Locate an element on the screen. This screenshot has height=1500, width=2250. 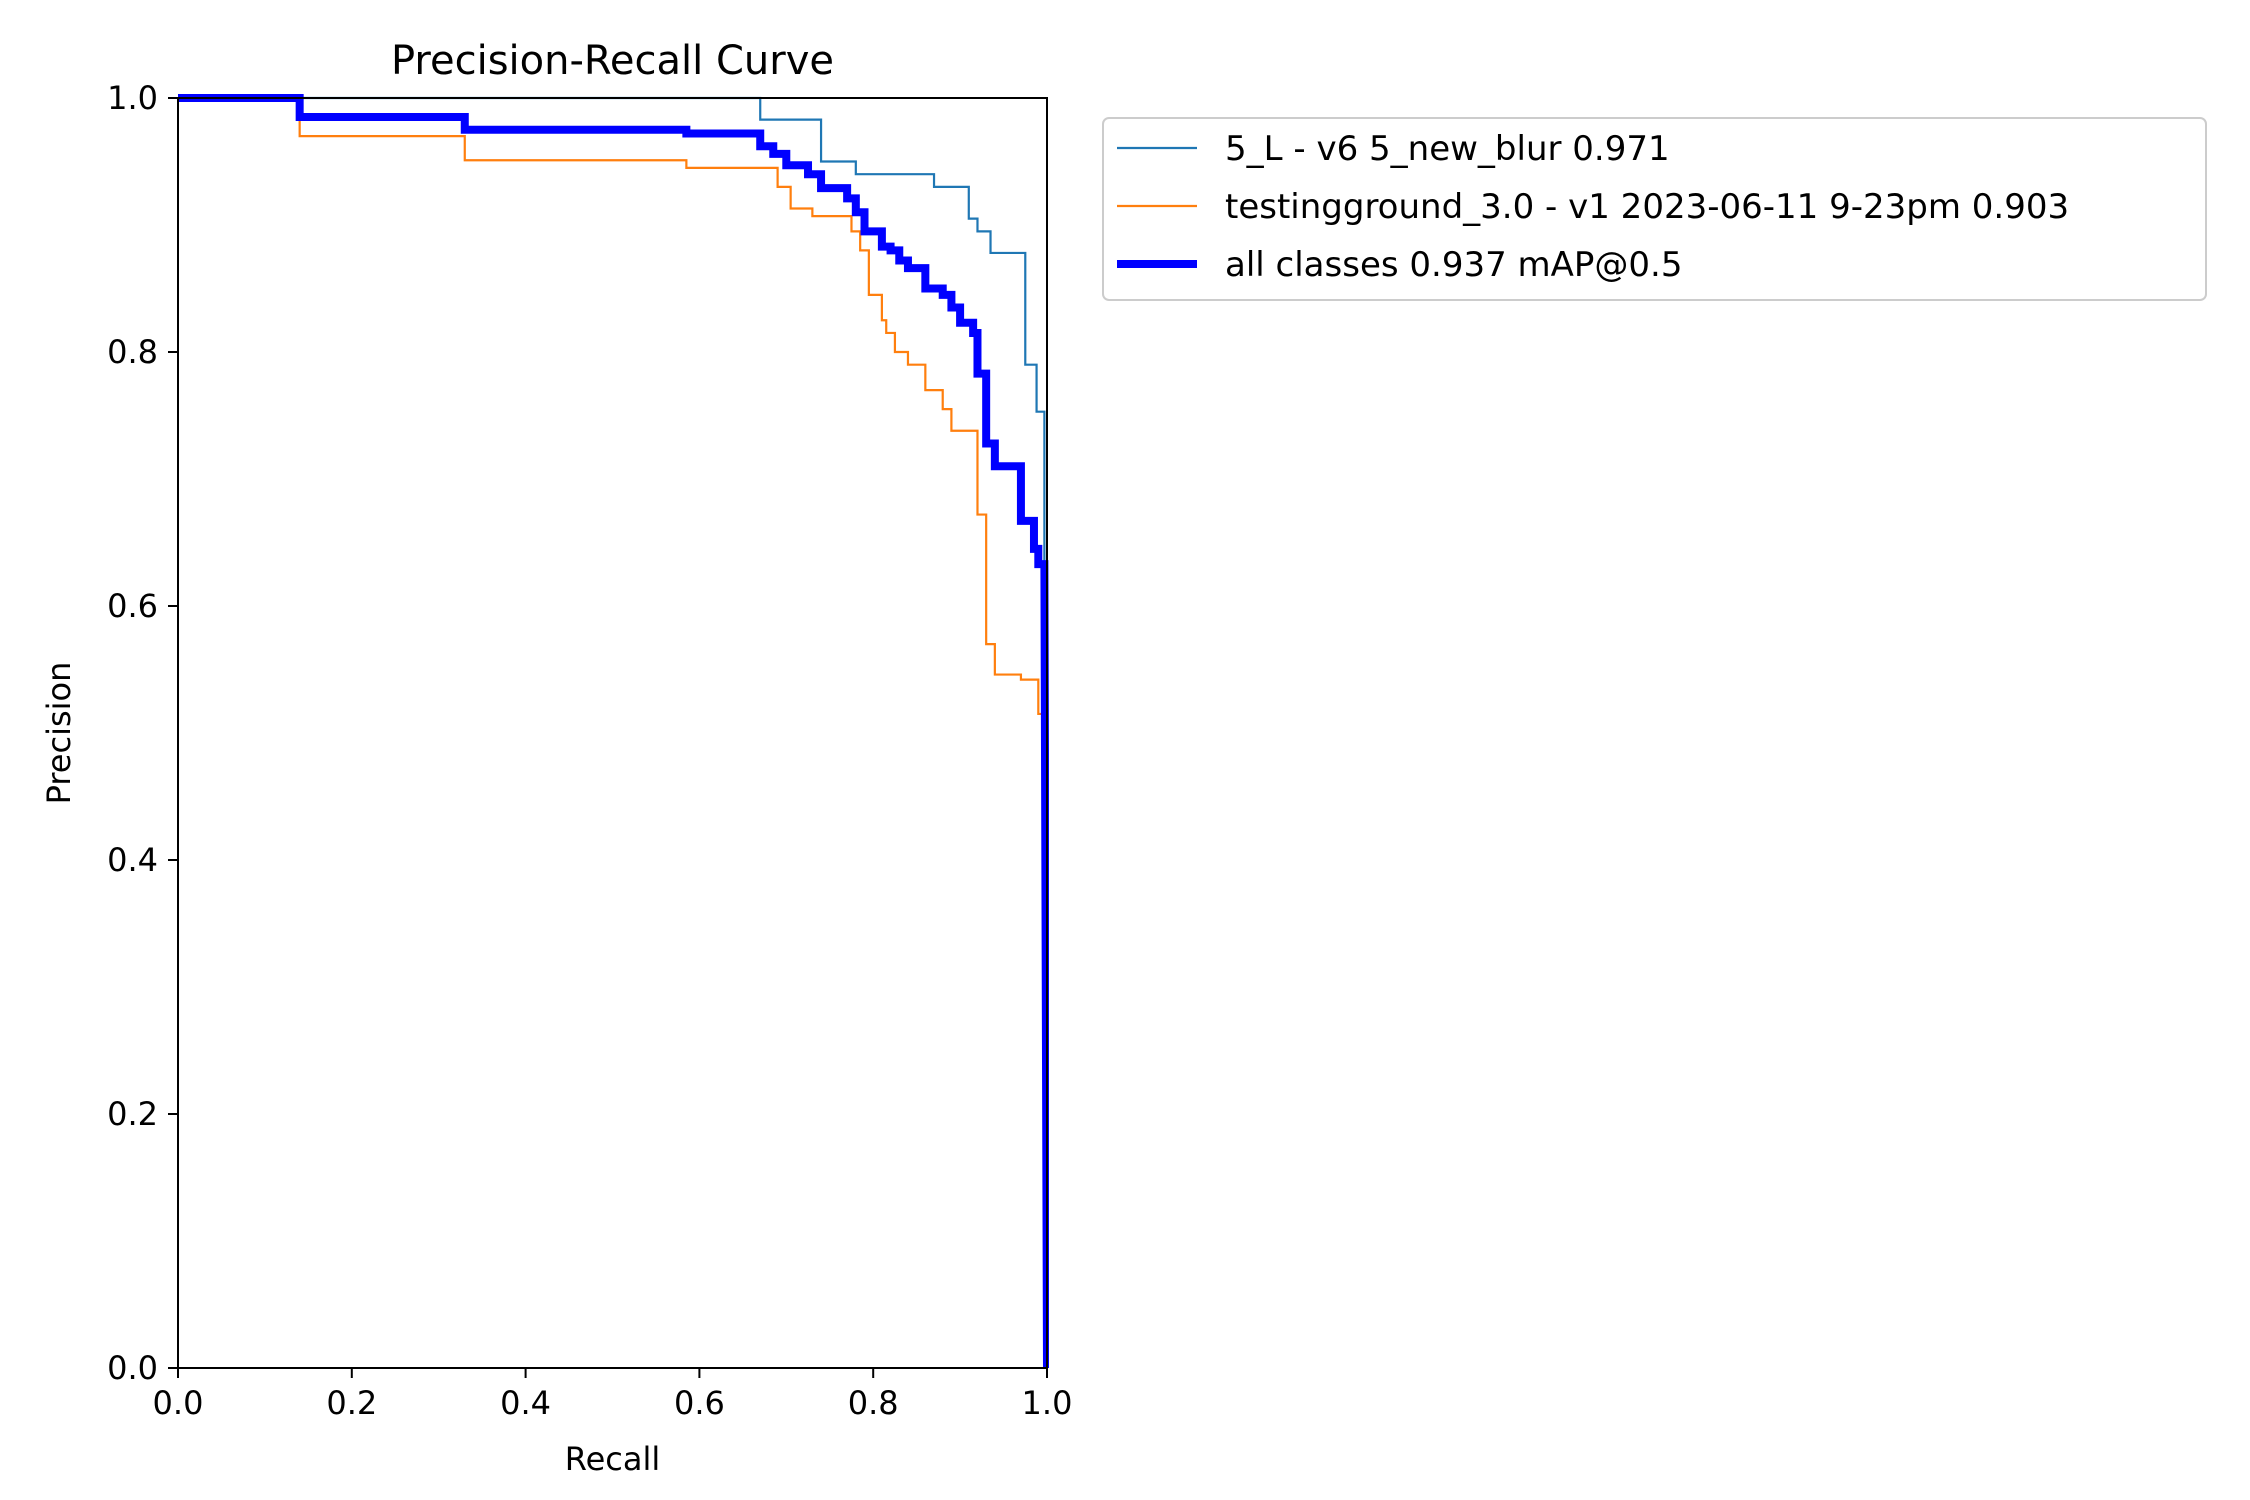
y-tick-label: 0.8 is located at coordinates (132, 352).